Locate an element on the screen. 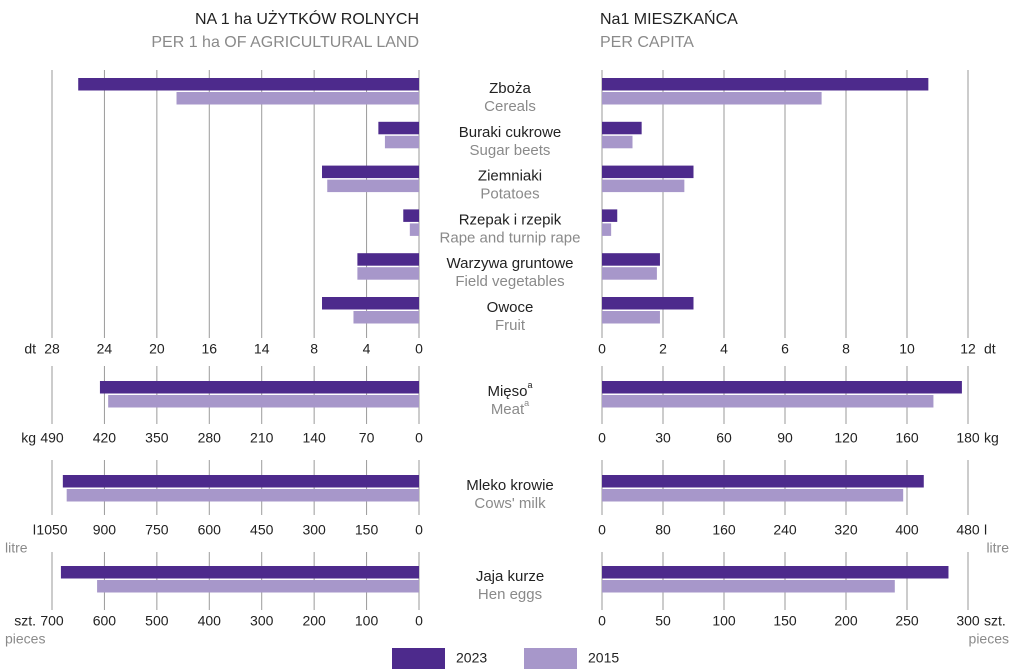 The image size is (1011, 669). category-label-en: Fruit is located at coordinates (510, 325).